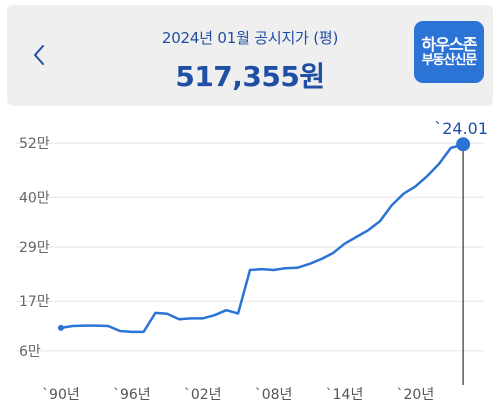 Image resolution: width=500 pixels, height=407 pixels. What do you see at coordinates (238, 395) in the screenshot?
I see `x-axis-ticks: `90년 `96년 `02년 `08년 `14년 `20년` at bounding box center [238, 395].